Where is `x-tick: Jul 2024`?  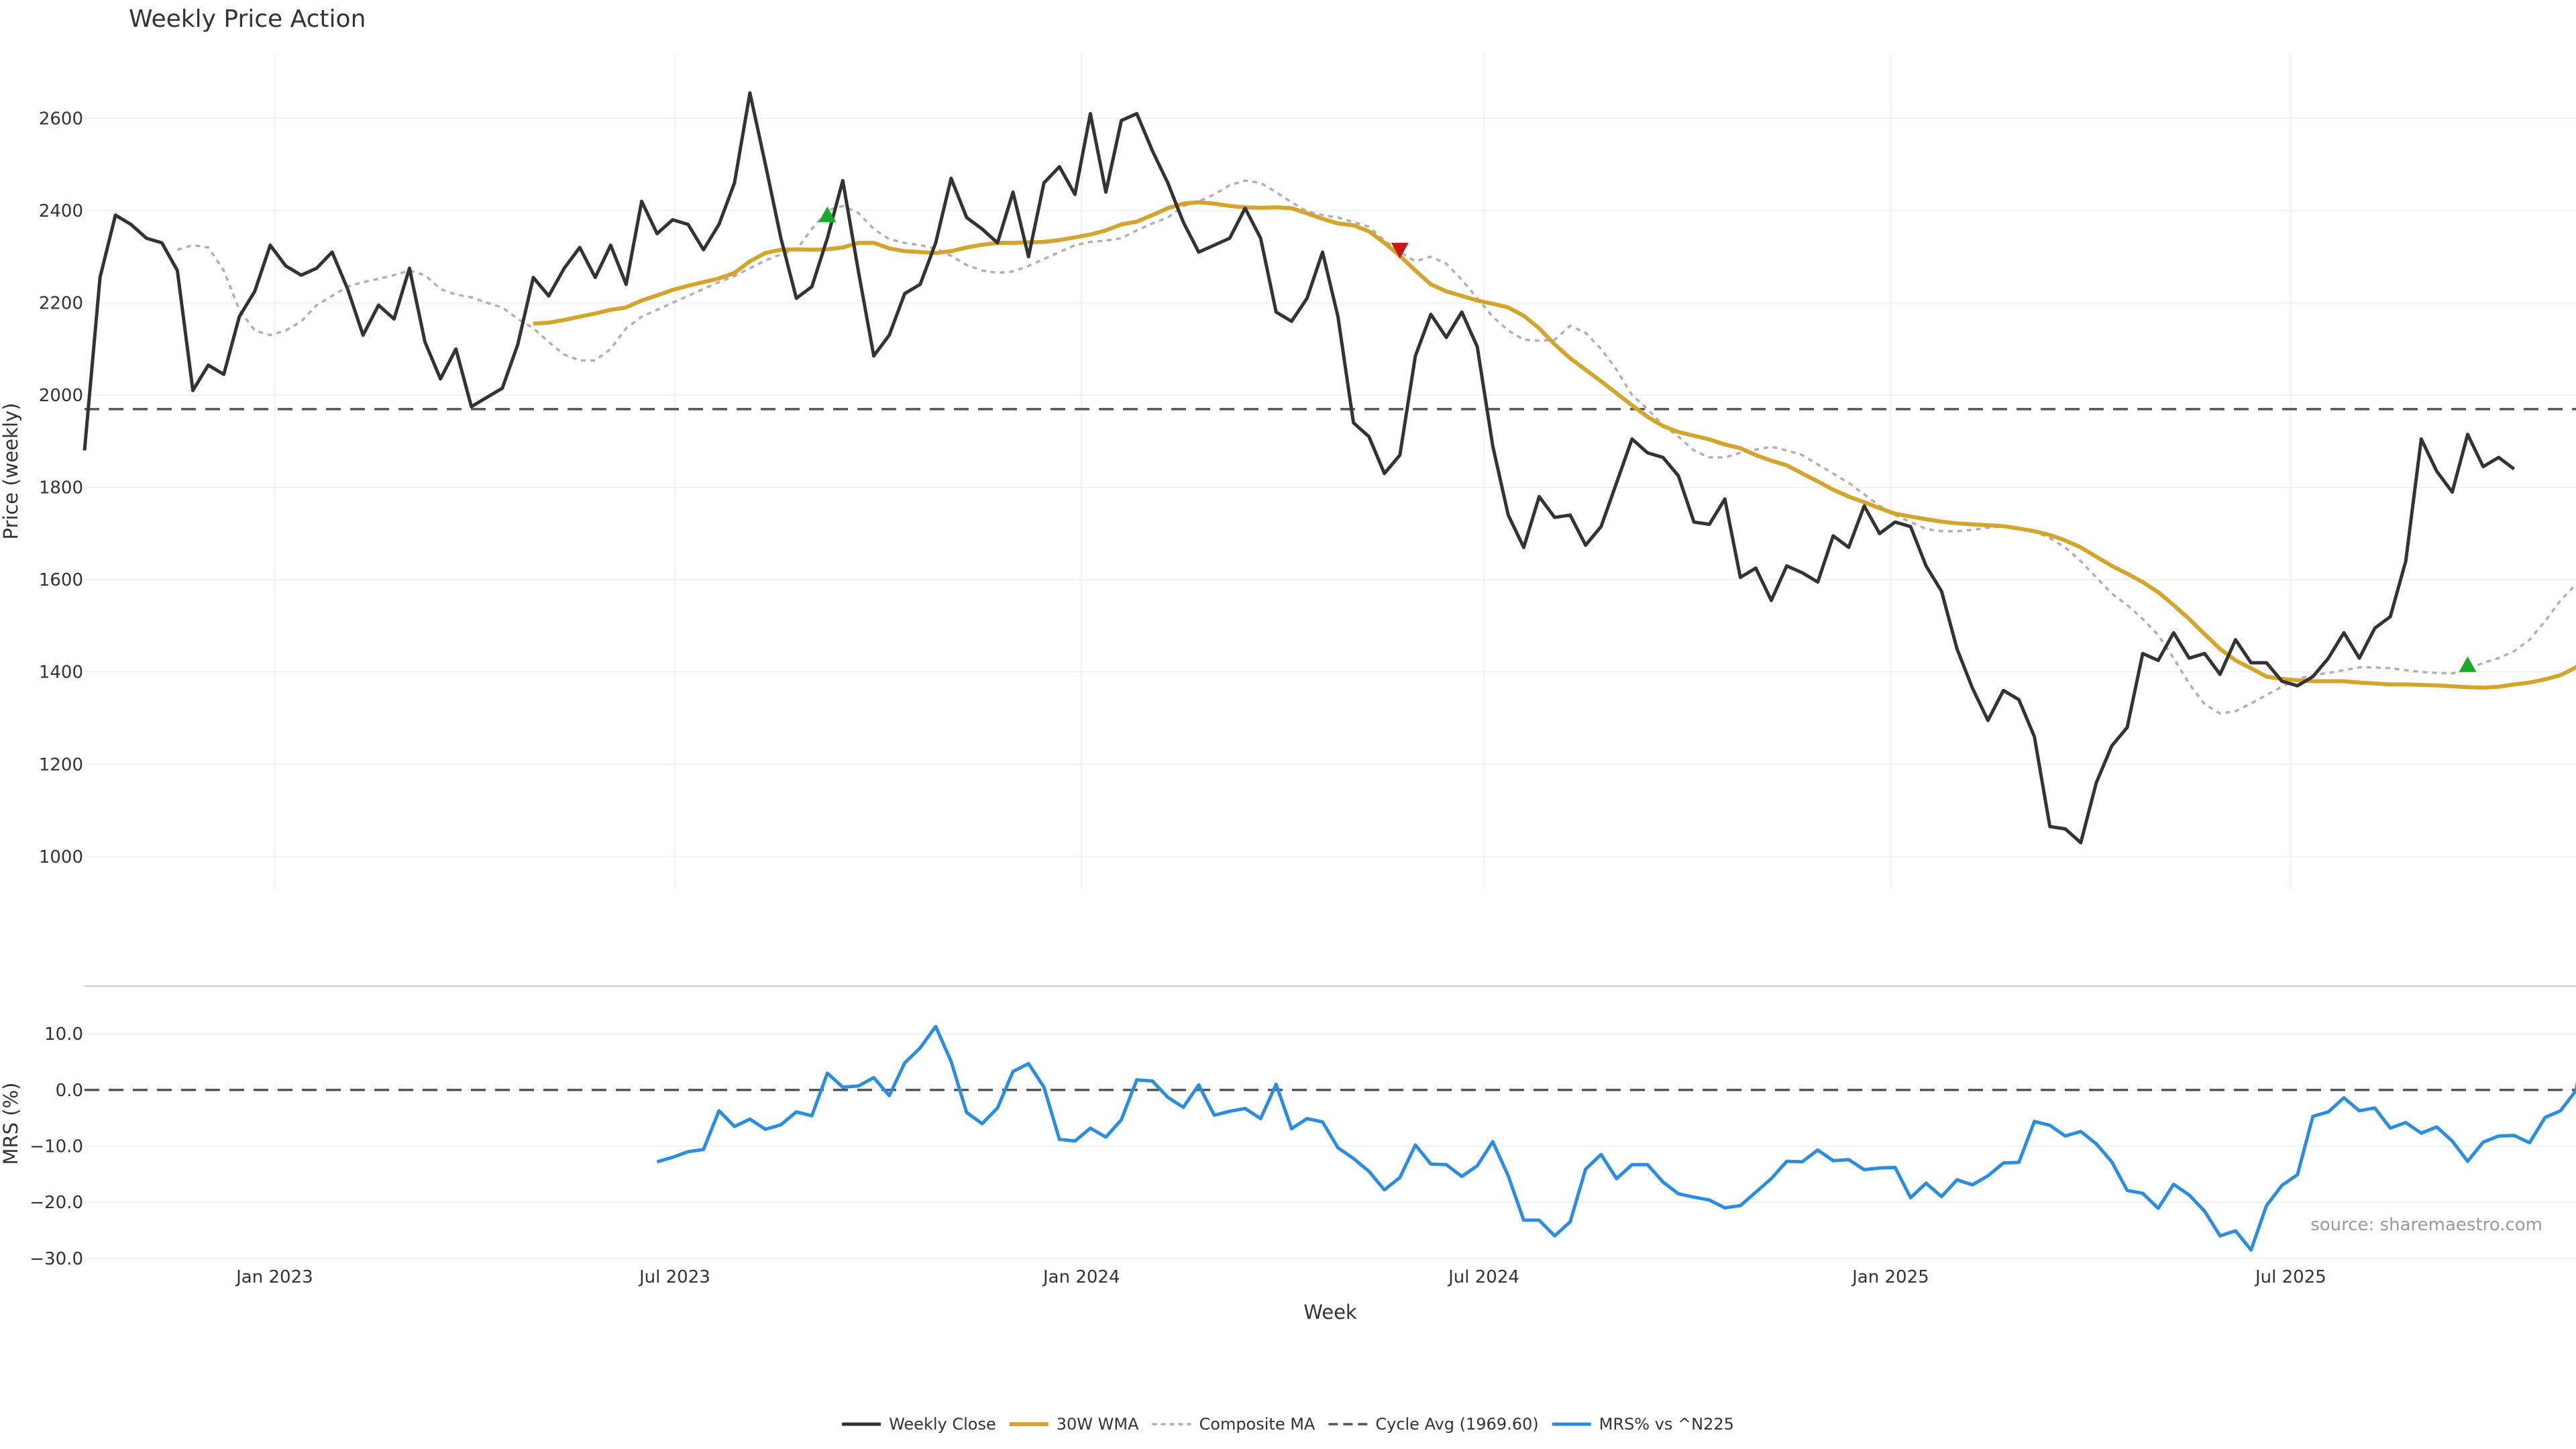
x-tick: Jul 2024 is located at coordinates (1483, 1277).